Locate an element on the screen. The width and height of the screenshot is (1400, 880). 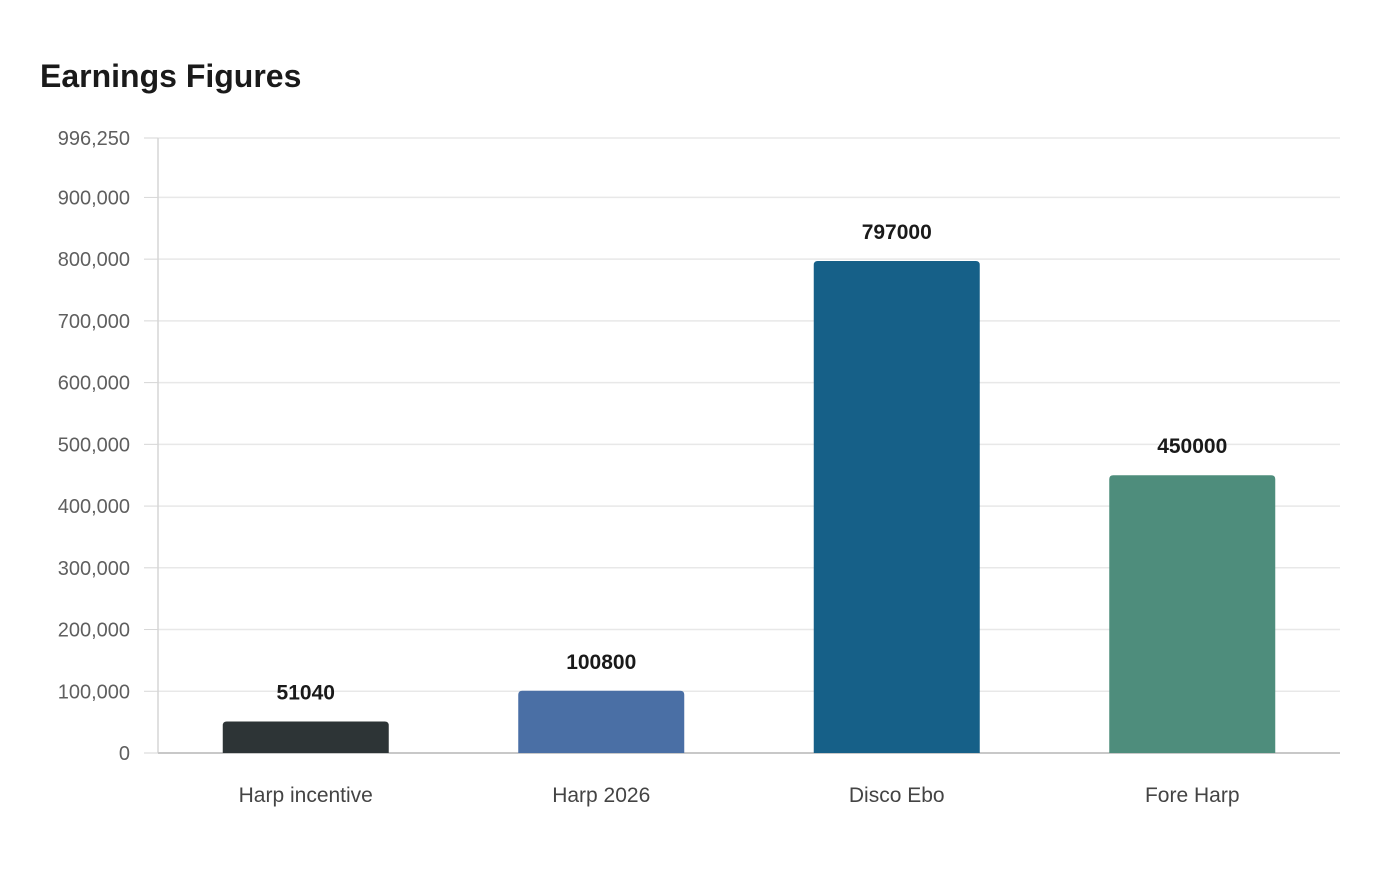
bar-disco-ebo is located at coordinates (896, 507).